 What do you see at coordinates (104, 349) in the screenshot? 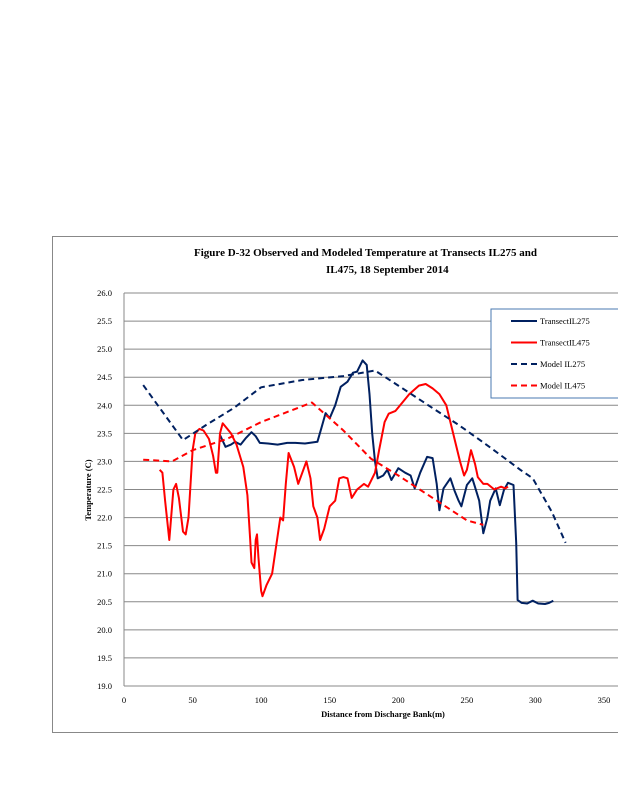
I see `y-tick-label: 25.0` at bounding box center [104, 349].